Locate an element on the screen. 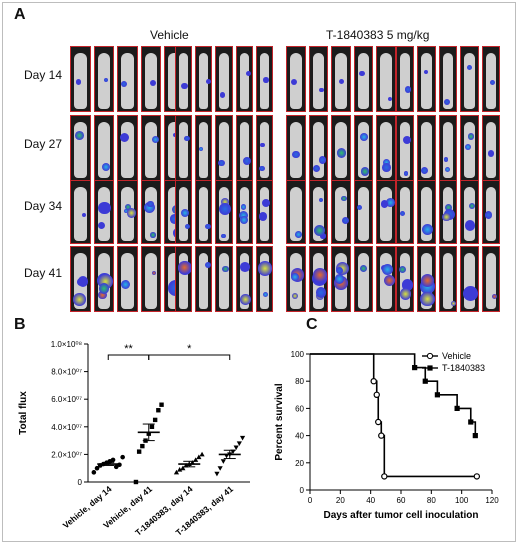 Image resolution: width=520 pixels, height=546 pixels. group-label-treatment: T-1840383 5 mg/kg is located at coordinates (378, 35).